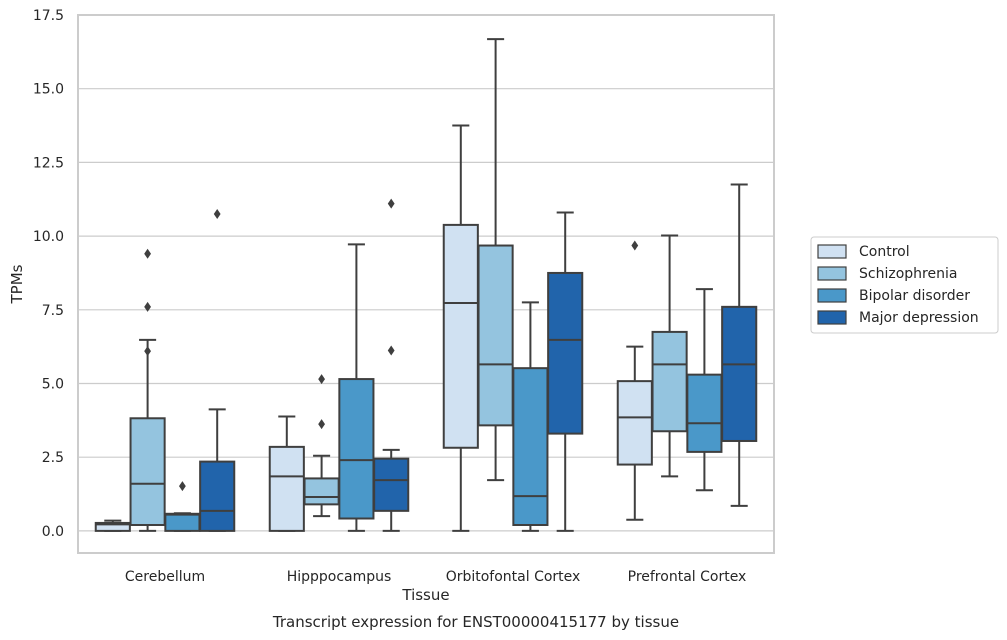  Describe the element at coordinates (513, 577) in the screenshot. I see `x-tick-label: Orbitofontal Cortex` at that location.